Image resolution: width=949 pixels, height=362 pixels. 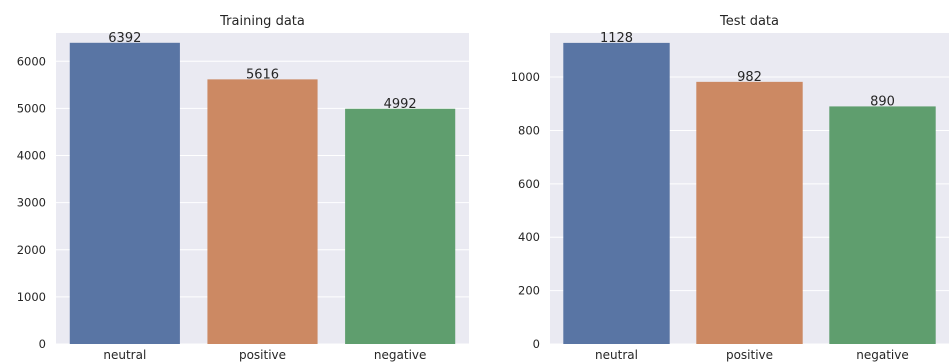 What do you see at coordinates (31, 61) in the screenshot?
I see `y-tick-label: 6000` at bounding box center [31, 61].